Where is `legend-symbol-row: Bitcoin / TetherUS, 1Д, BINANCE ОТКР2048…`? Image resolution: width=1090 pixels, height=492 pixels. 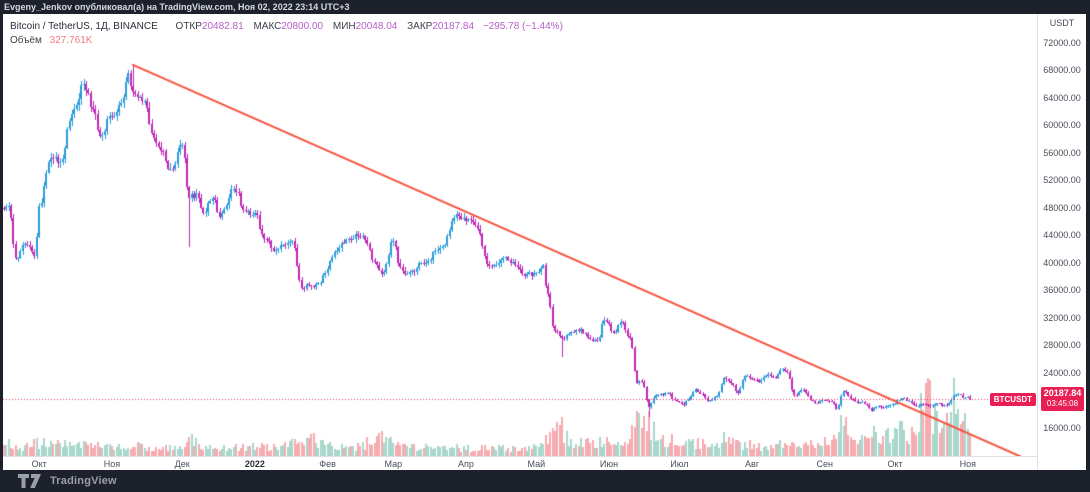
legend-symbol-row: Bitcoin / TetherUS, 1Д, BINANCE ОТКР2048… is located at coordinates (286, 27).